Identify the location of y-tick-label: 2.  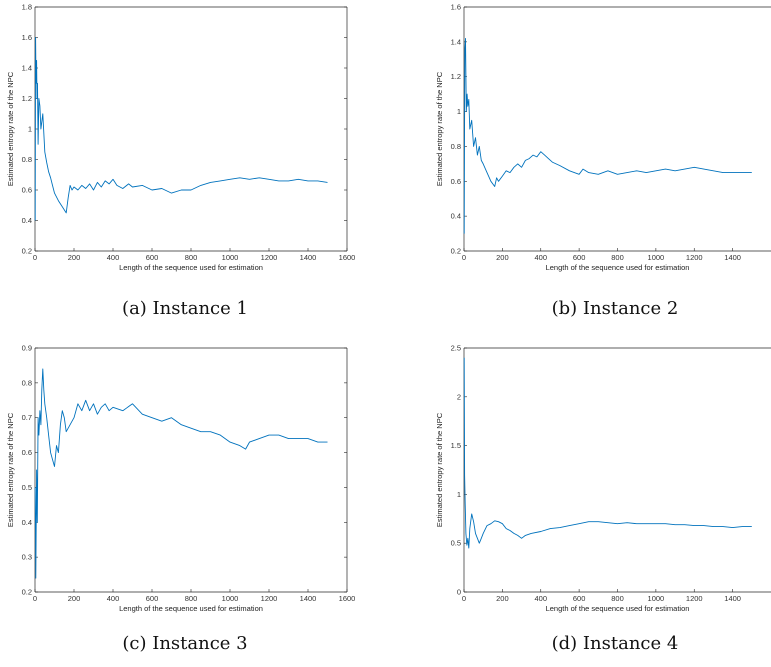
(459, 396).